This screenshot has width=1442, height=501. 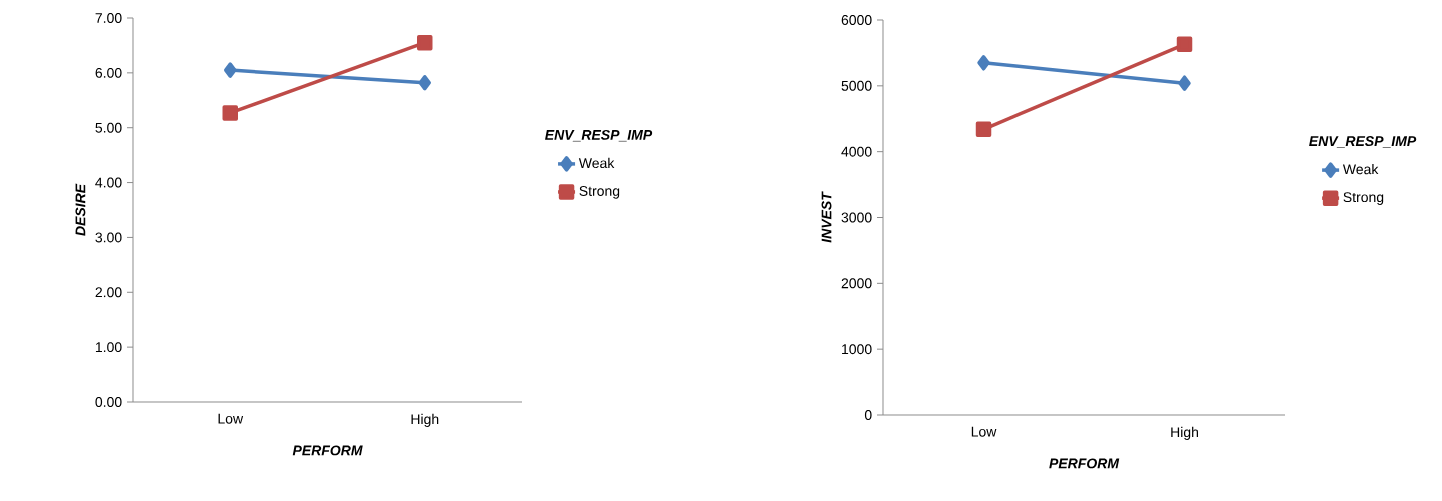 I want to click on y-tick-label: 4000, so click(x=856, y=151).